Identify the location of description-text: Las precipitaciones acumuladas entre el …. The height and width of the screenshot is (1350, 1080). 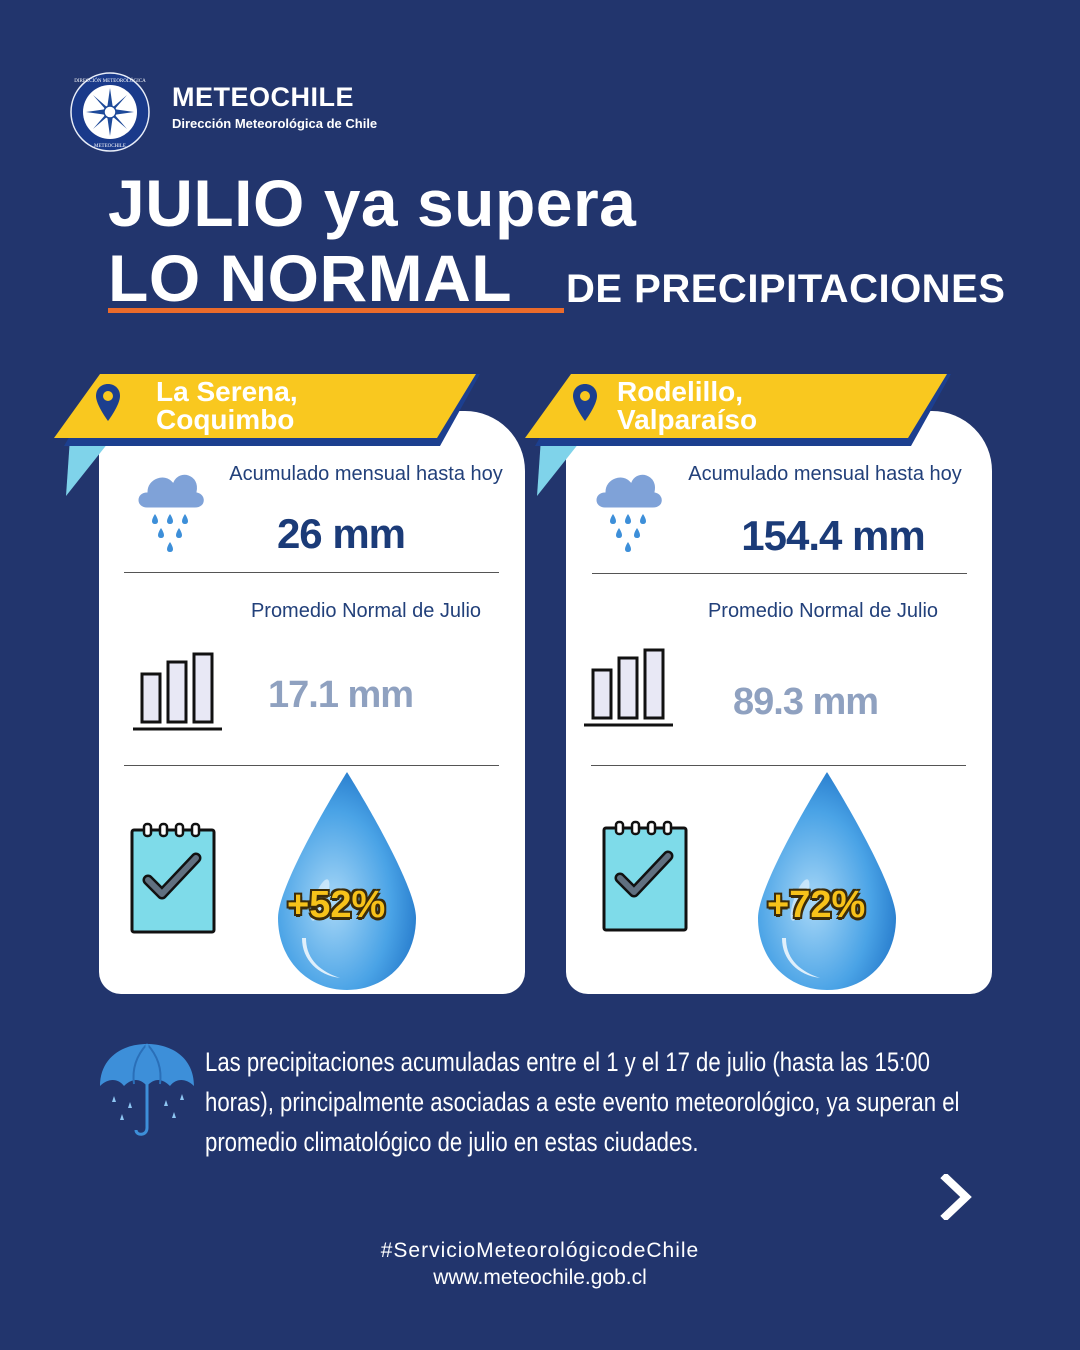
(582, 1102).